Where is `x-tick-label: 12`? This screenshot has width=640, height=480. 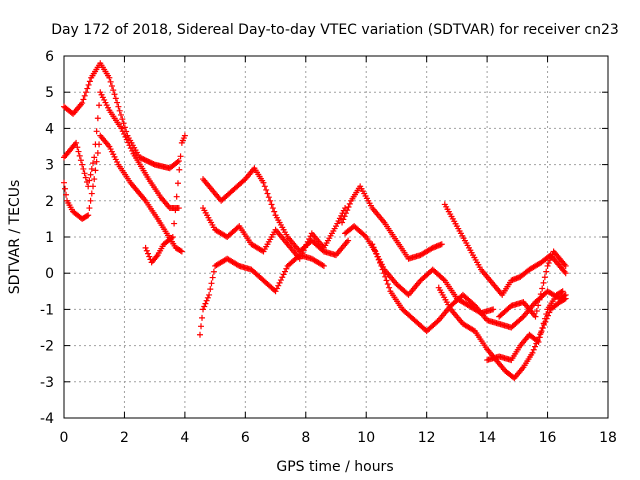
x-tick-label: 12 is located at coordinates (427, 438).